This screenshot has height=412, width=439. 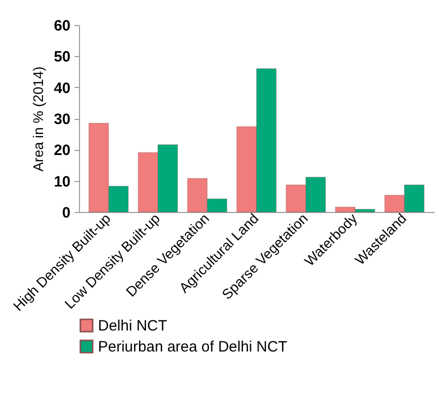 I want to click on y-tick-label: 20, so click(x=62, y=151).